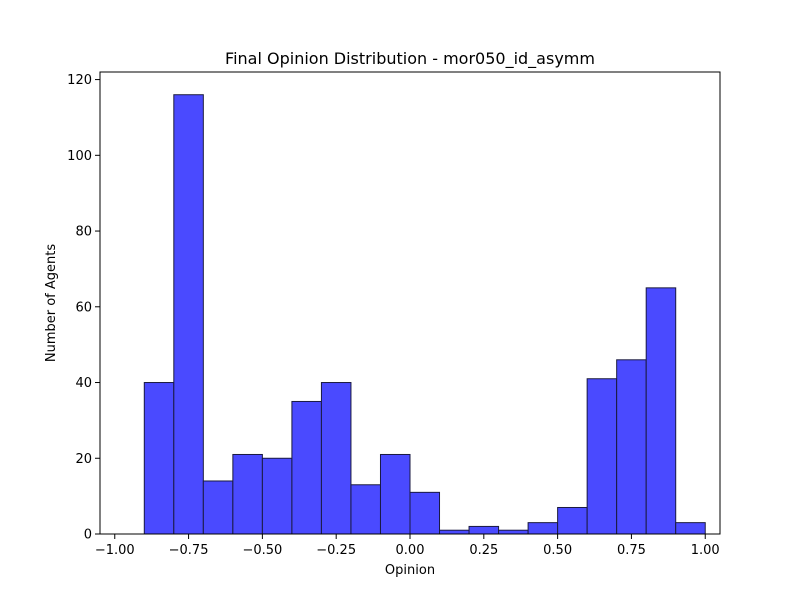  What do you see at coordinates (79, 156) in the screenshot?
I see `y-tick-label: 100` at bounding box center [79, 156].